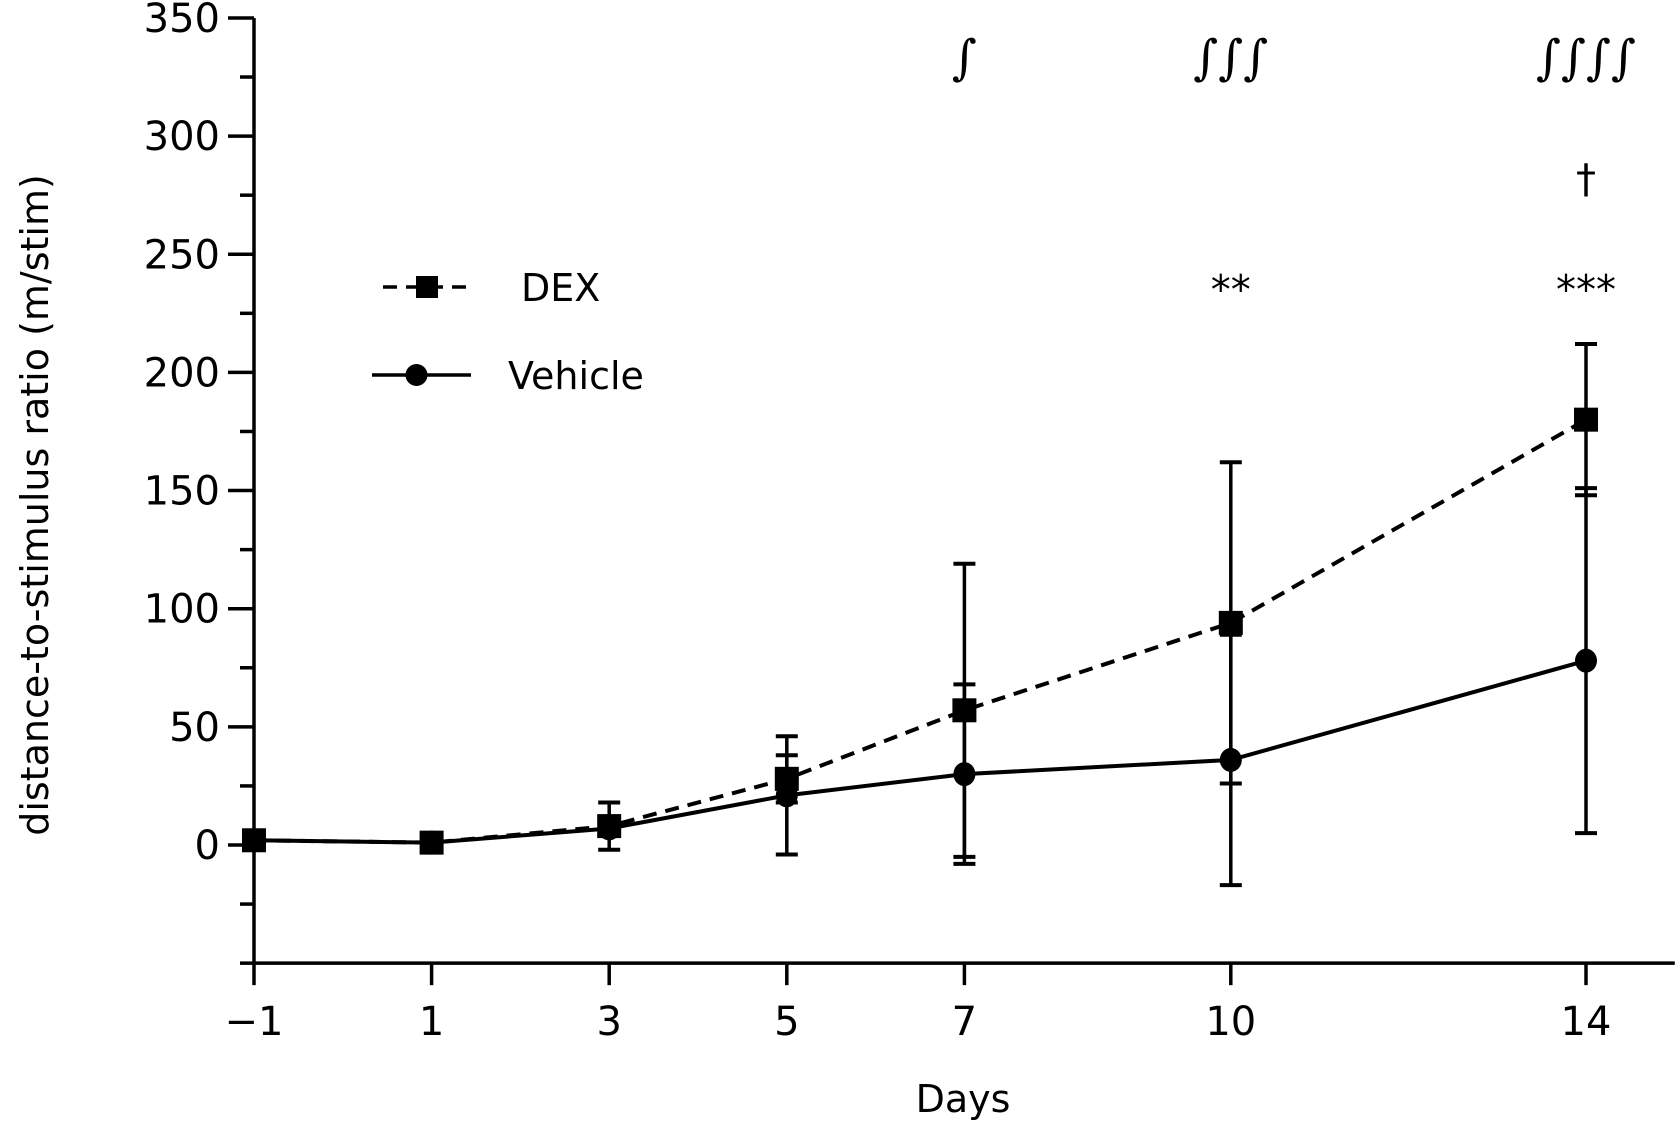  Describe the element at coordinates (608, 1022) in the screenshot. I see `x-tick-label: 3` at that location.